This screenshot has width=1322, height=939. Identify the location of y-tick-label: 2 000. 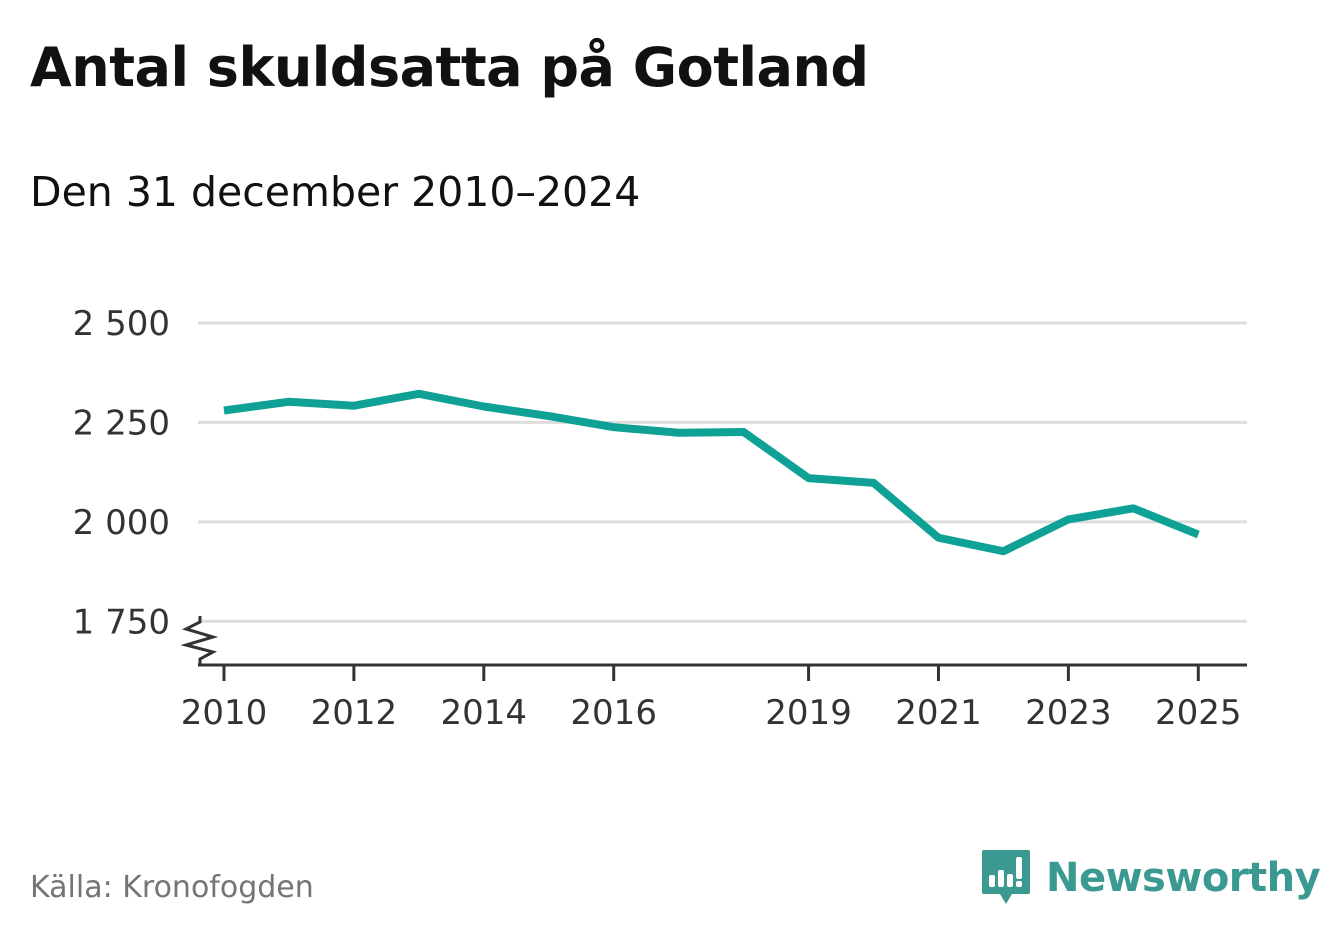
(121, 523).